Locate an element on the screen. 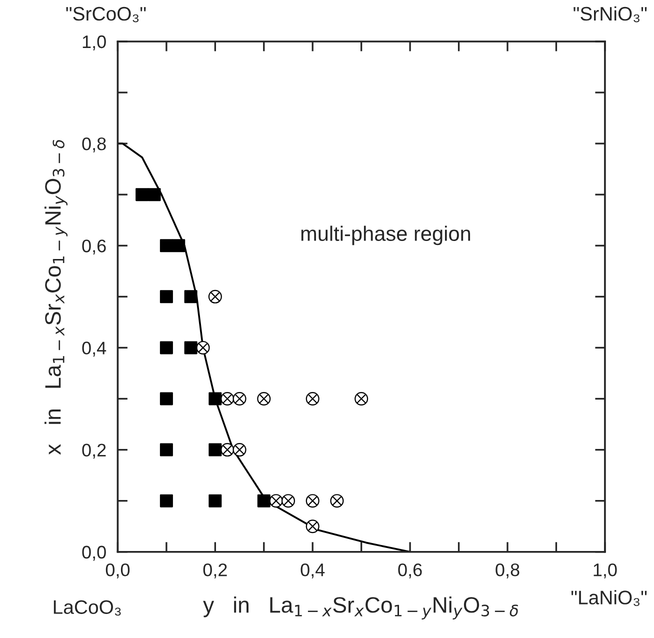 This screenshot has height=638, width=654. text: "LaNiO₃" is located at coordinates (609, 598).